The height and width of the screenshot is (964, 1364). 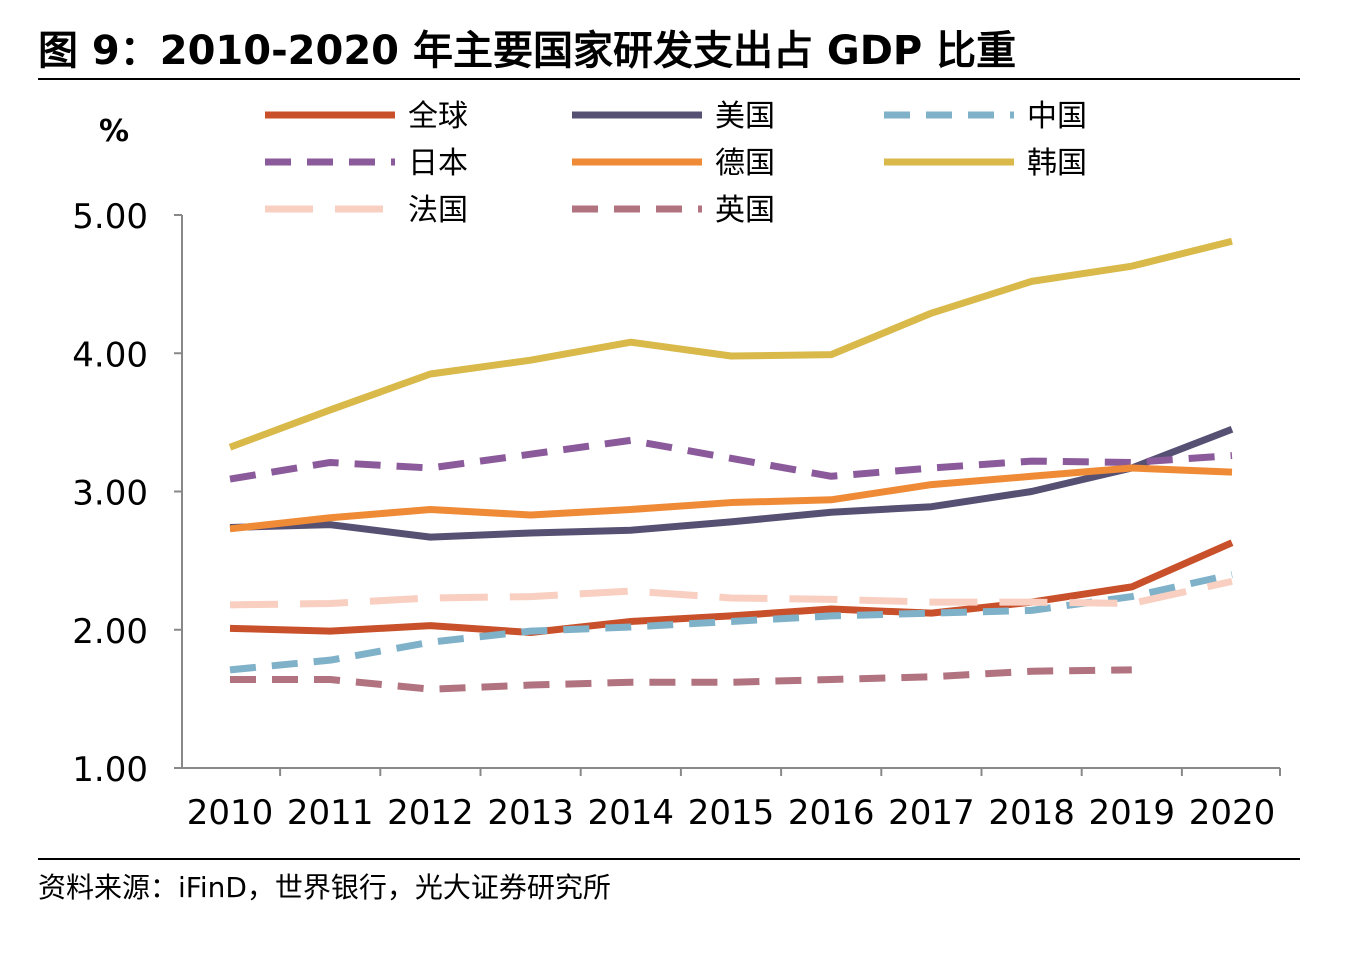 What do you see at coordinates (1057, 116) in the screenshot?
I see `legend-label: 中国` at bounding box center [1057, 116].